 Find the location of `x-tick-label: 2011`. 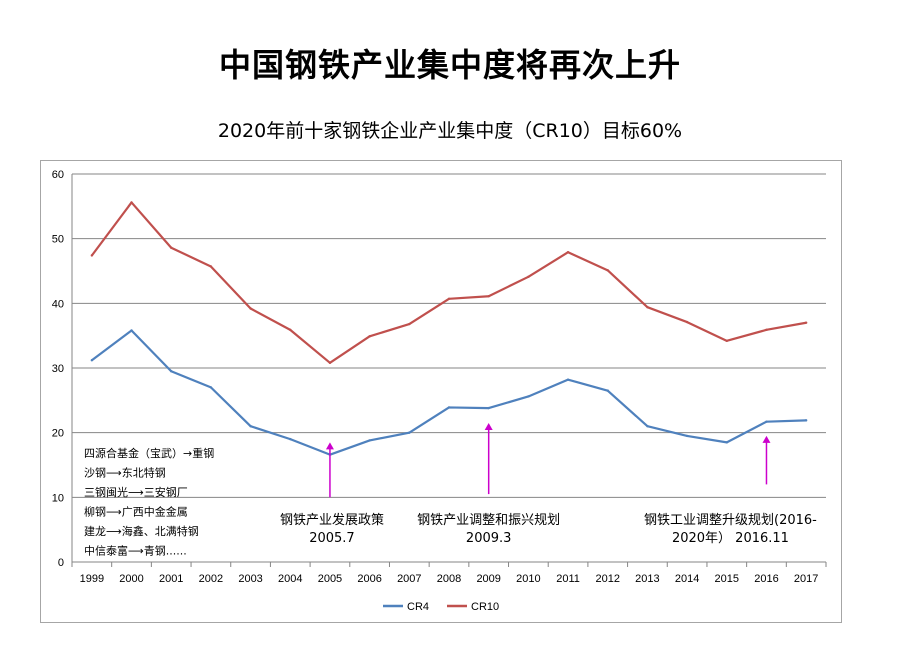

x-tick-label: 2011 is located at coordinates (568, 579).